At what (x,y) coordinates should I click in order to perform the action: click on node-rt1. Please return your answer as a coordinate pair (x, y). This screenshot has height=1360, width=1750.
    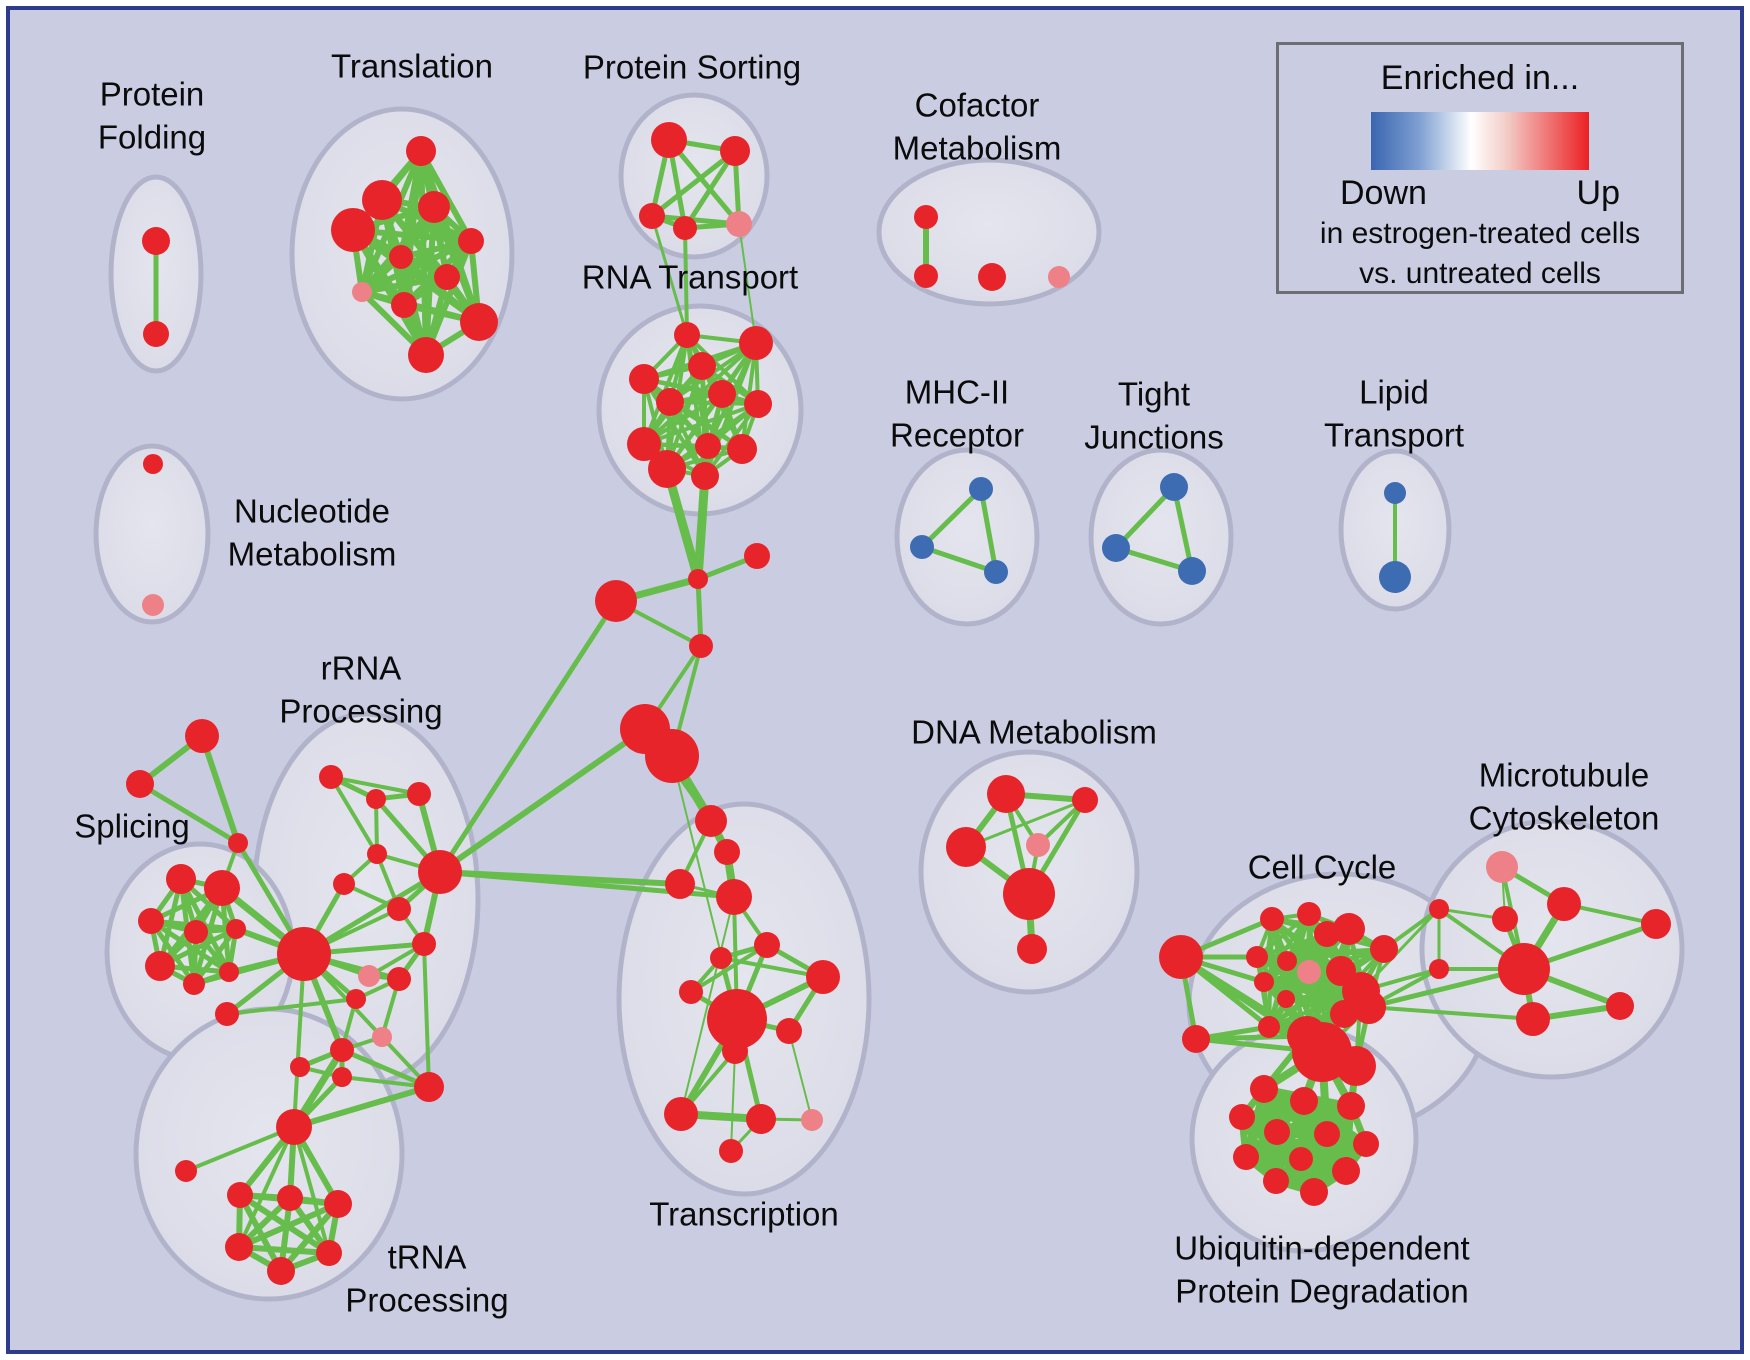
    Looking at the image, I should click on (687, 335).